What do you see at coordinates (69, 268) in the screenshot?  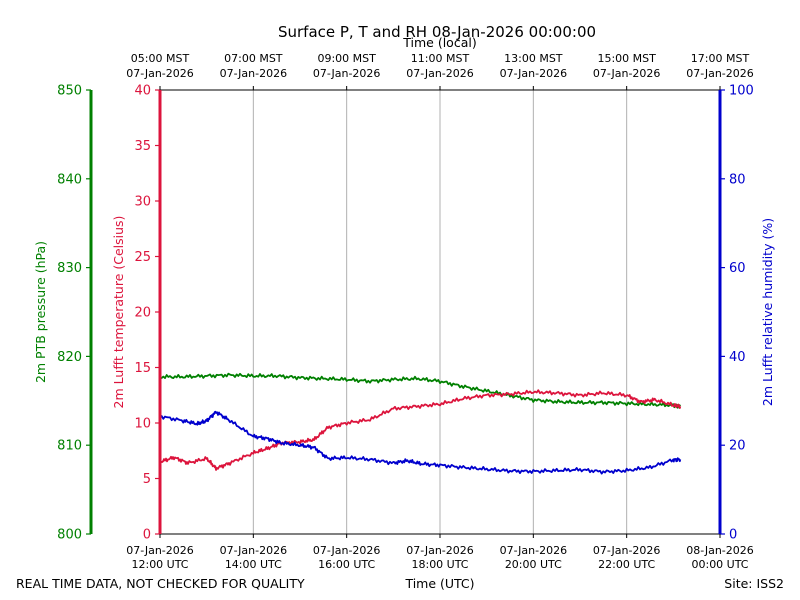 I see `pressure-tick-label-3: 830` at bounding box center [69, 268].